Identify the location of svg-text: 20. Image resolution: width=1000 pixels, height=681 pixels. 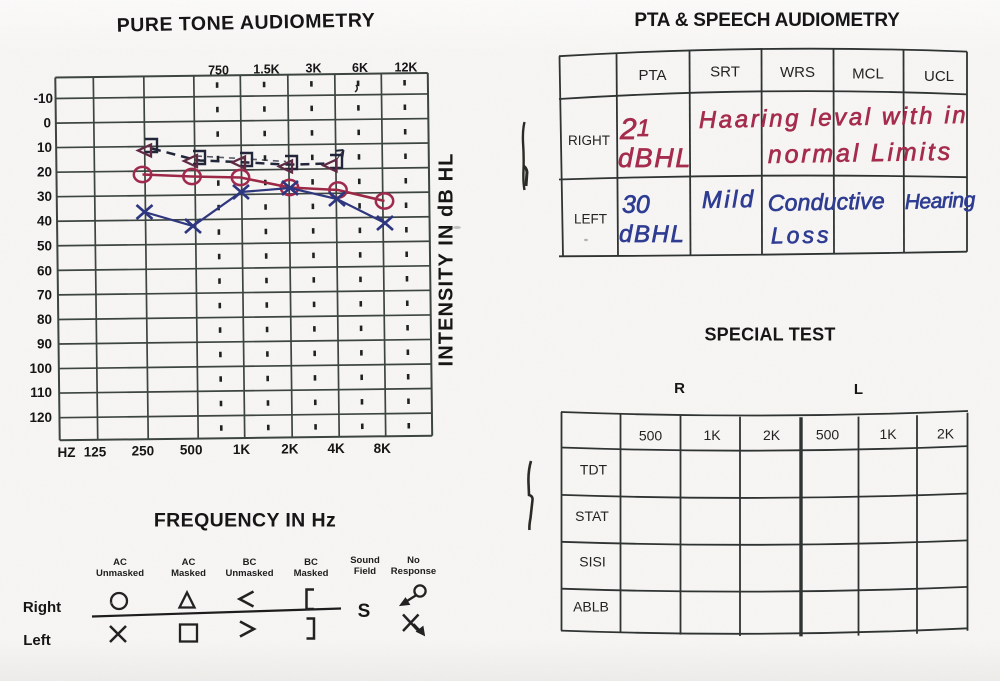
(44, 172).